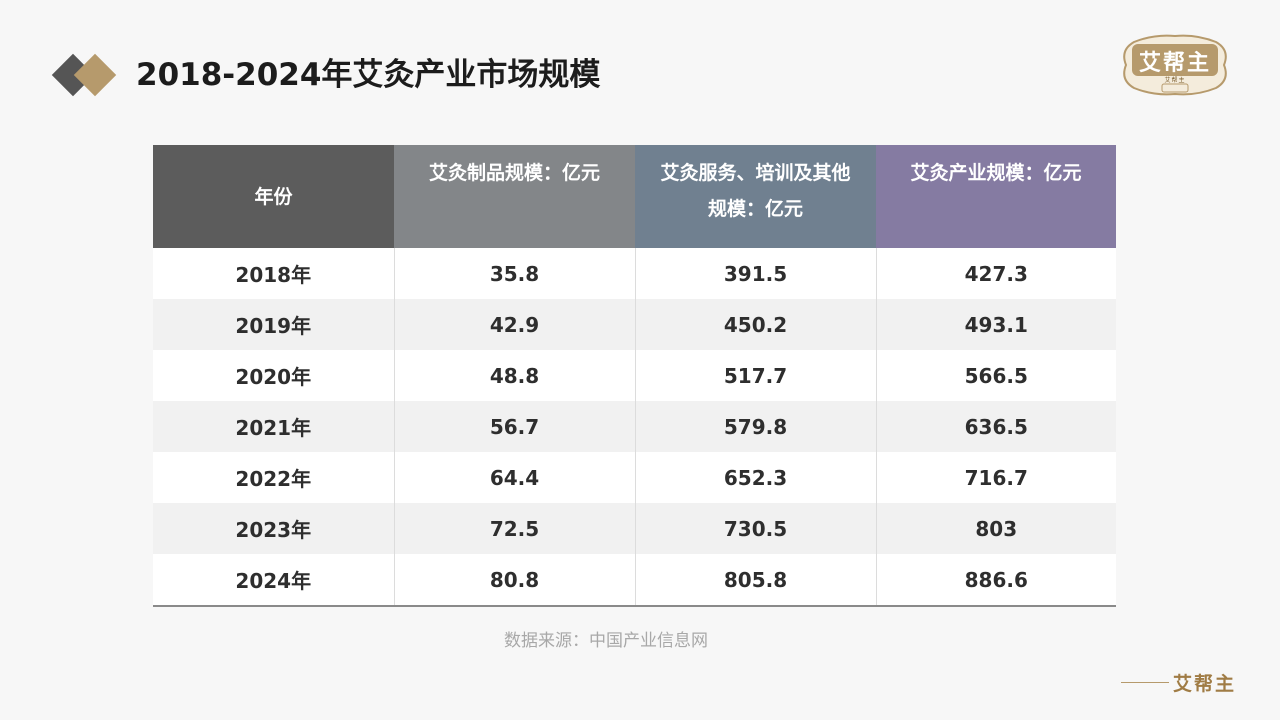 The image size is (1280, 720). What do you see at coordinates (755, 375) in the screenshot?
I see `services-cell: 517.7` at bounding box center [755, 375].